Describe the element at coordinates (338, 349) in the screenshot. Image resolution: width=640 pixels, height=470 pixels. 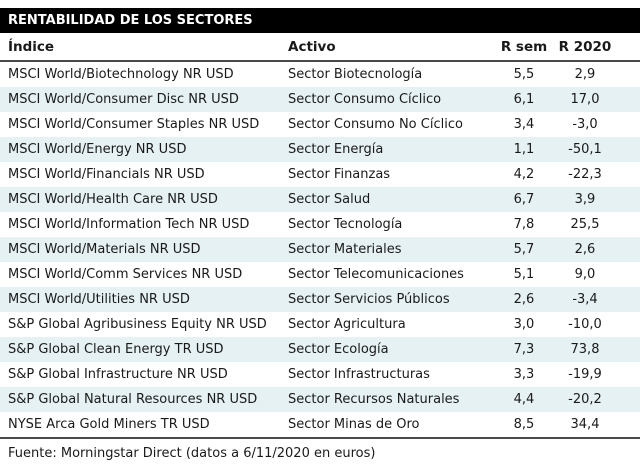
I see `activo-cell: Sector Ecología` at that location.